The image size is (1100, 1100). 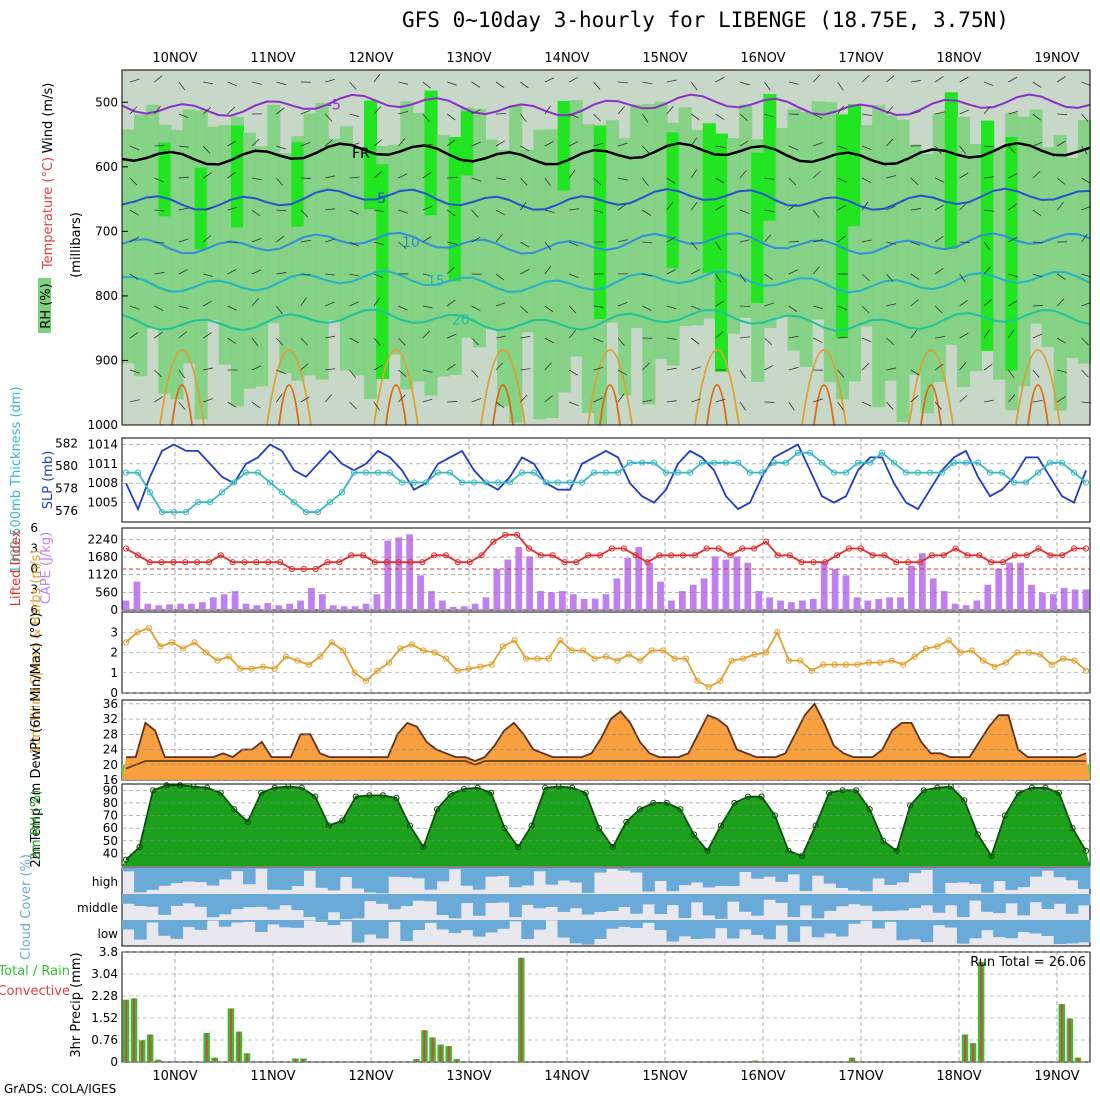 I want to click on date-label-bottom: 13NOV, so click(x=468, y=1076).